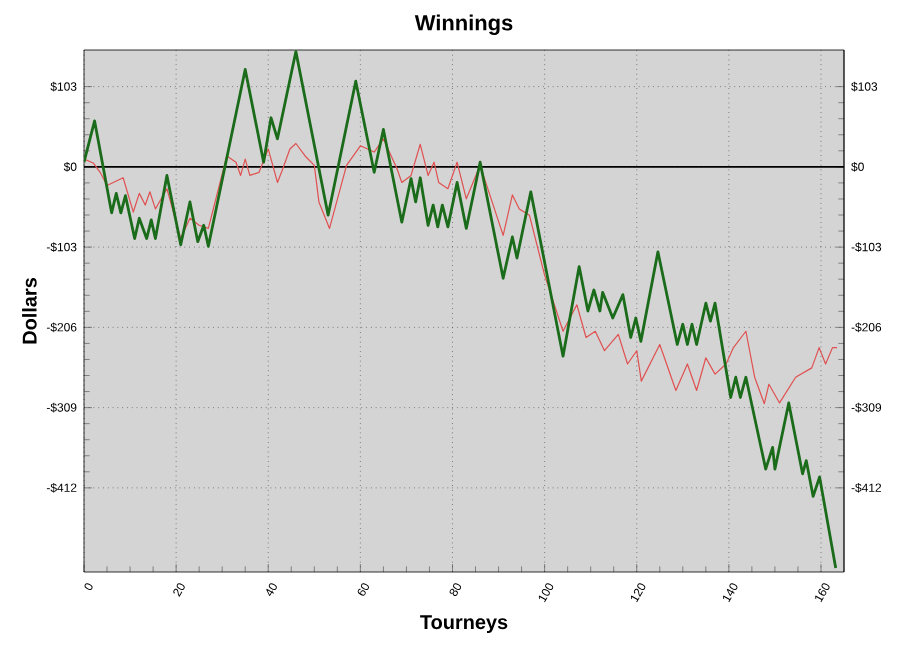 This screenshot has width=900, height=652. I want to click on chart-title: Winnings, so click(463, 25).